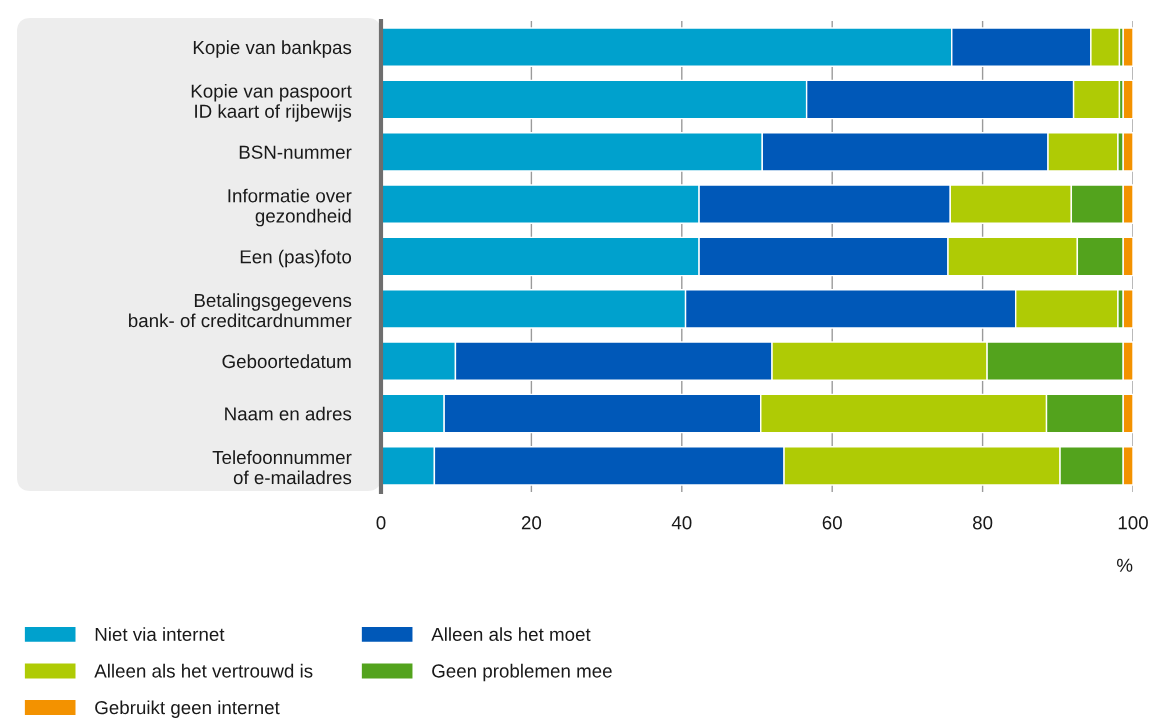  Describe the element at coordinates (271, 102) in the screenshot. I see `y-tick-label: Kopie van paspoort ID kaart of rijbewijs` at that location.